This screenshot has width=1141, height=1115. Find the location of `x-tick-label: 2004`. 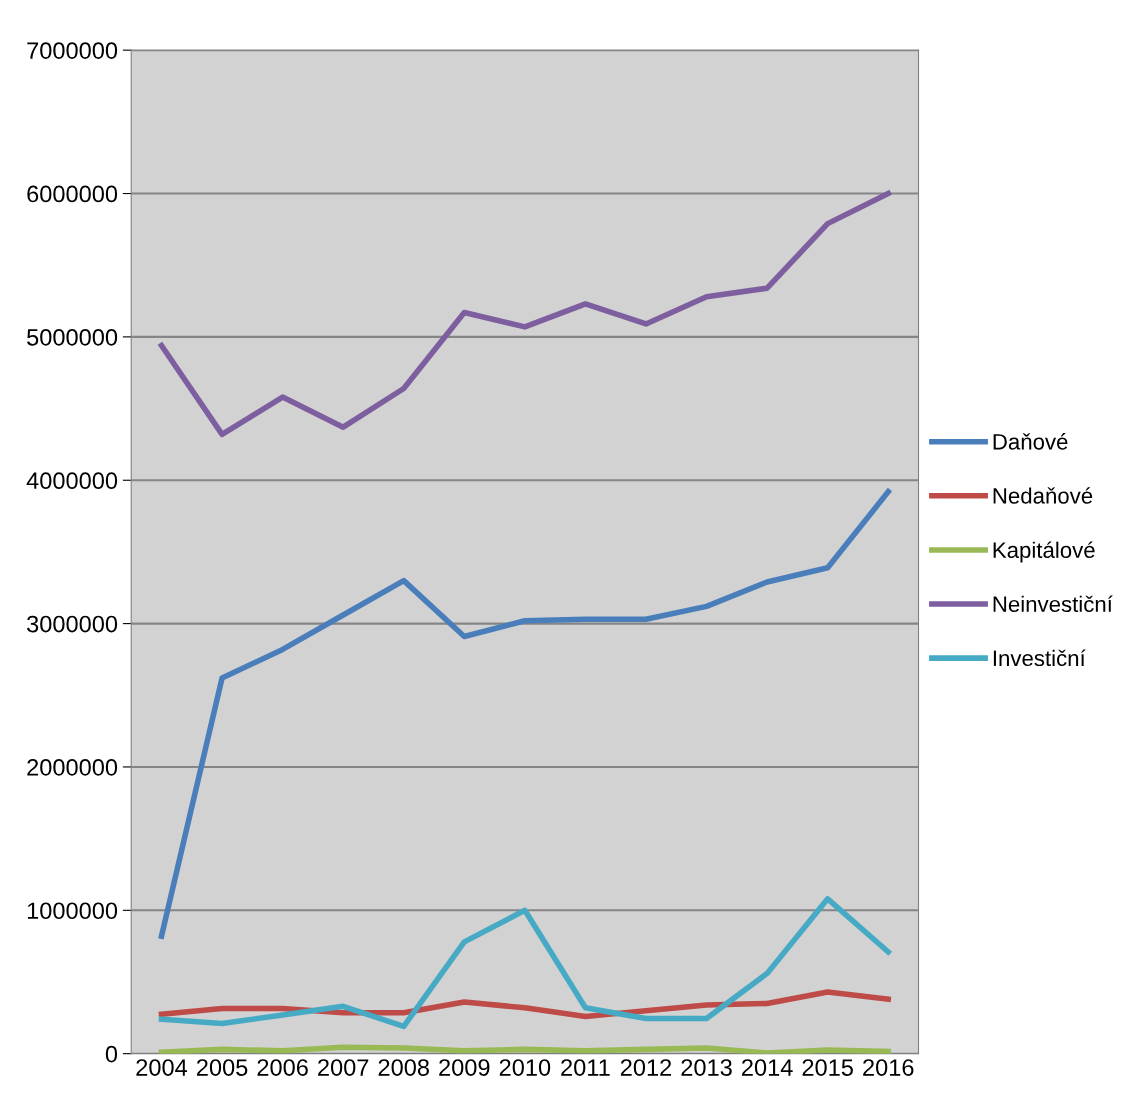

x-tick-label: 2004 is located at coordinates (162, 1067).